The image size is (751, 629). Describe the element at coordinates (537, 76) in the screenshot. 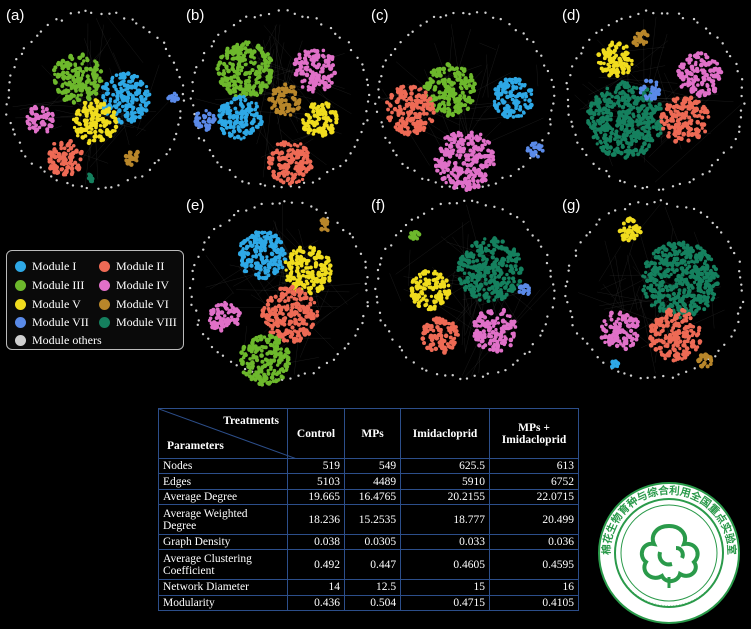

I see `network-edge` at that location.